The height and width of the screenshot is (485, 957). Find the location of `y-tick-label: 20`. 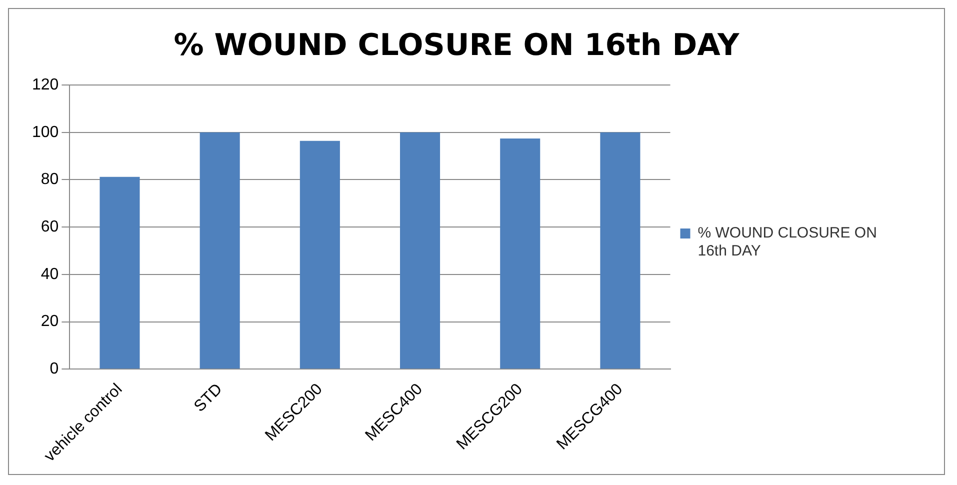

y-tick-label: 20 is located at coordinates (49, 321).